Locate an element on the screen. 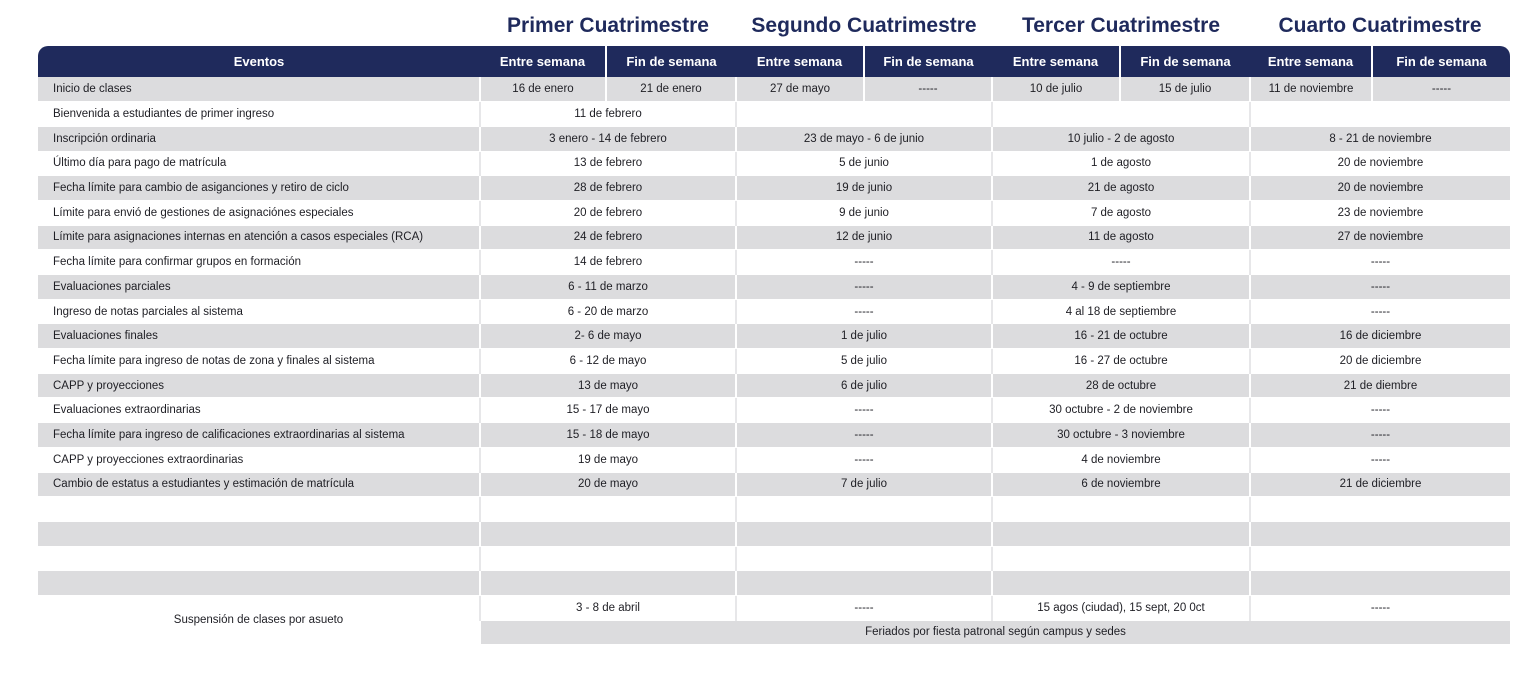 This screenshot has height=684, width=1536. date-cell: 14 de febrero is located at coordinates (607, 262).